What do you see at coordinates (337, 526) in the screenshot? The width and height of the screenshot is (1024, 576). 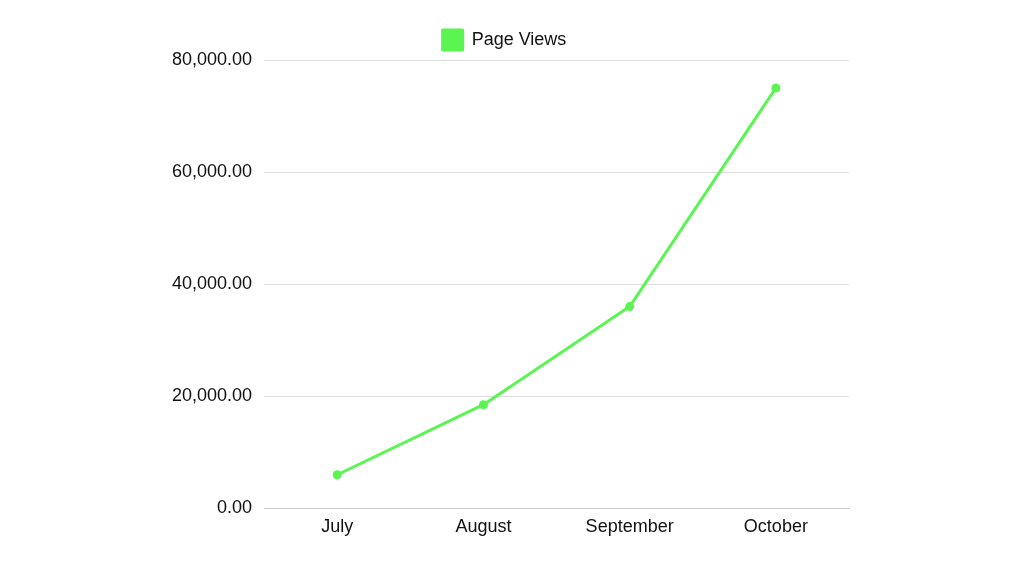 I see `x-tick-label: July` at bounding box center [337, 526].